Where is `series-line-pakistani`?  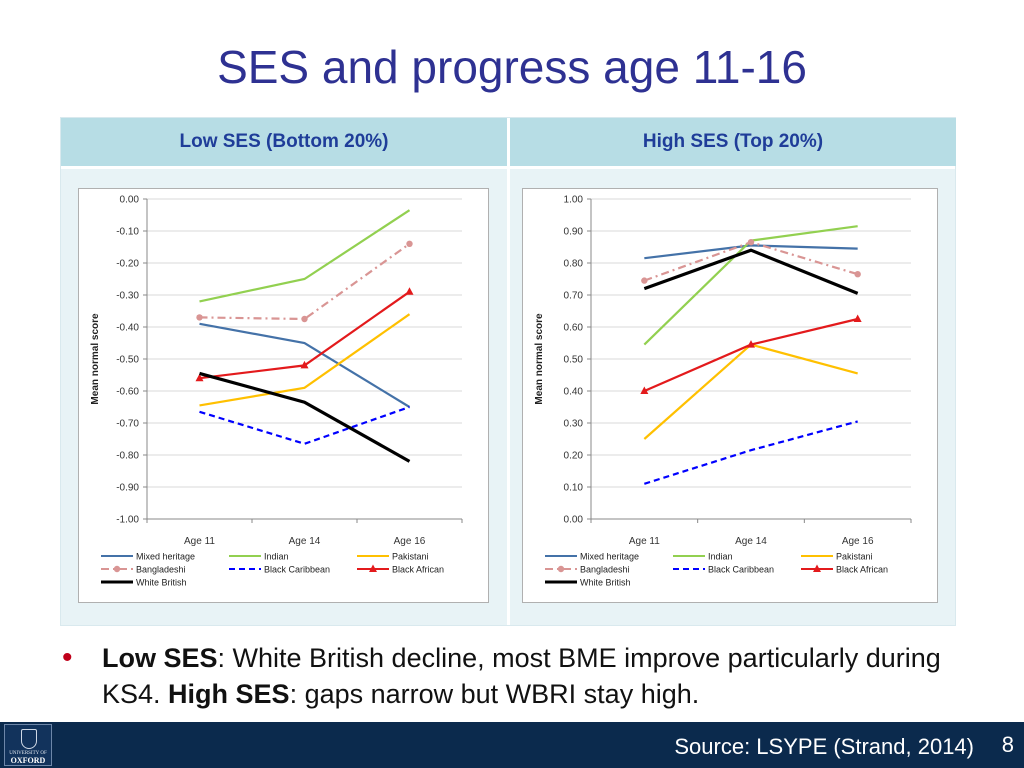
series-line-pakistani is located at coordinates (305, 360).